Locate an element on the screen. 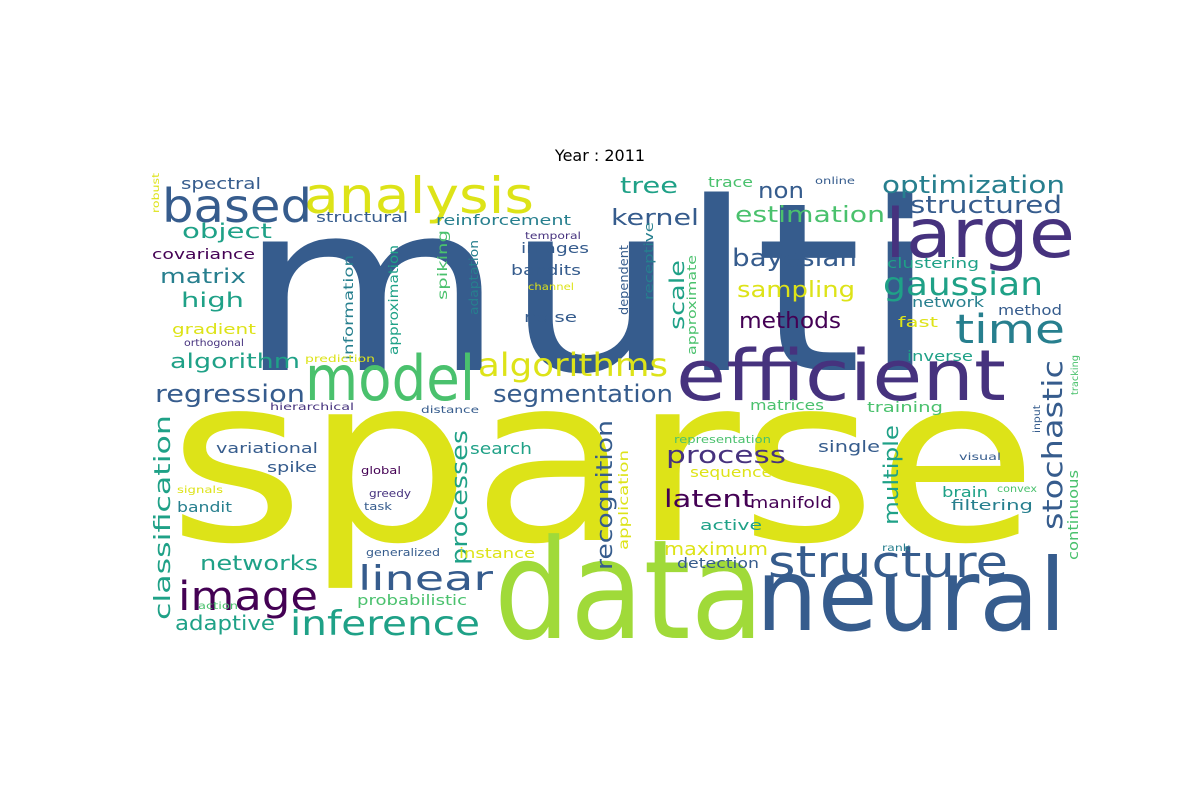  word-inverse: inverse is located at coordinates (940, 357).